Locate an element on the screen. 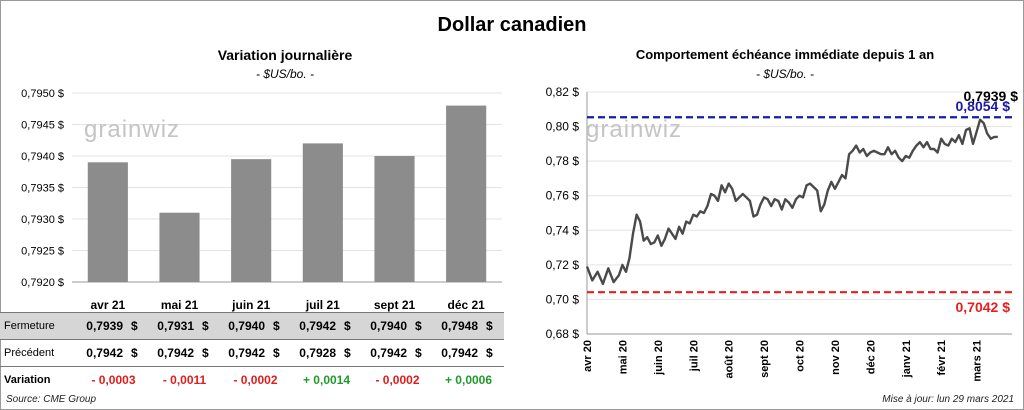 This screenshot has width=1024, height=410. x-tick-label: juil 21 is located at coordinates (322, 305).